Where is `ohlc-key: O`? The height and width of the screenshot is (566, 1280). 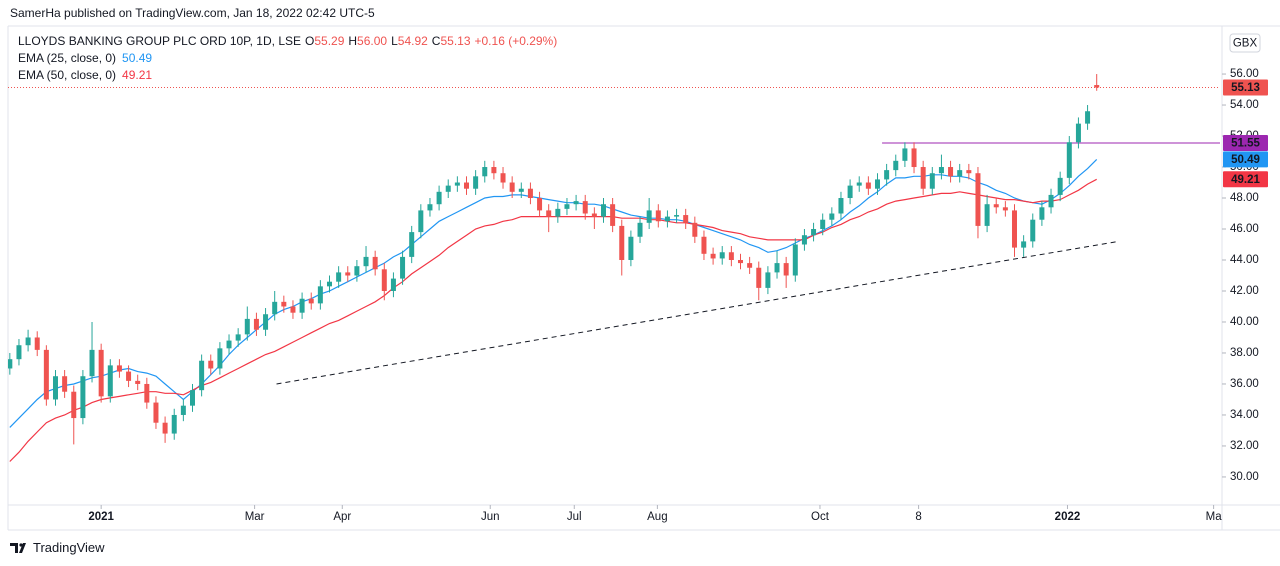 ohlc-key: O is located at coordinates (309, 41).